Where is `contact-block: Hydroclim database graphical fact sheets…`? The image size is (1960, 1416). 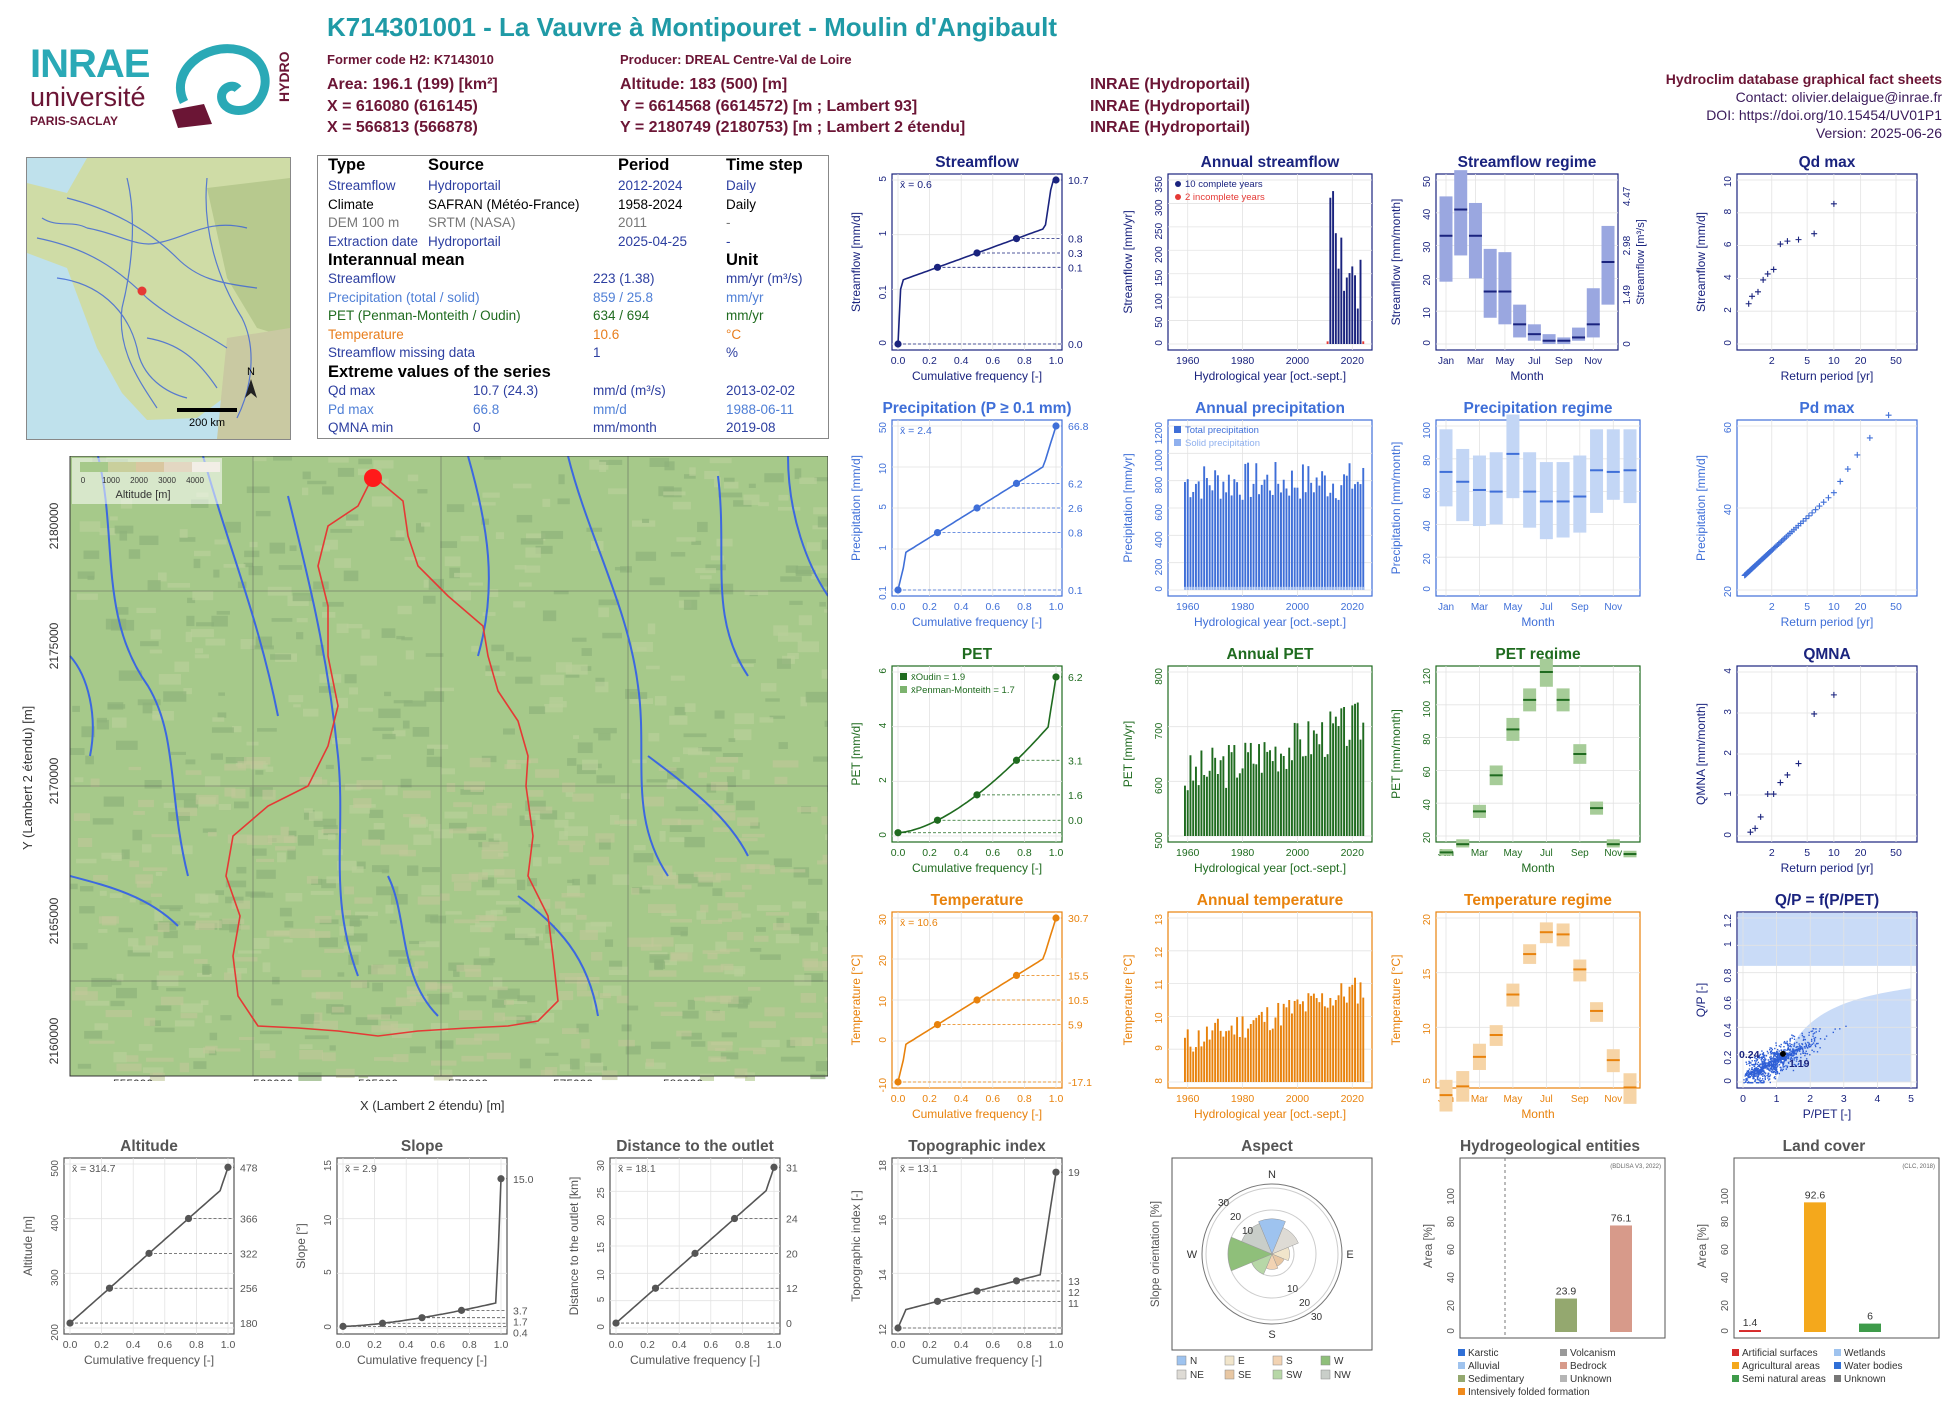
contact-block: Hydroclim database graphical fact sheets… is located at coordinates (1804, 106).